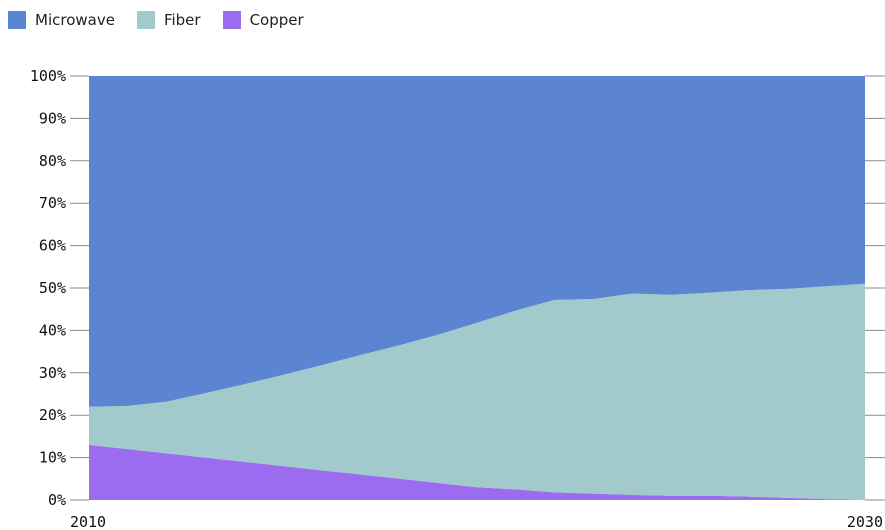 This screenshot has height=530, width=885. I want to click on y-tick-label: 80%, so click(52, 161).